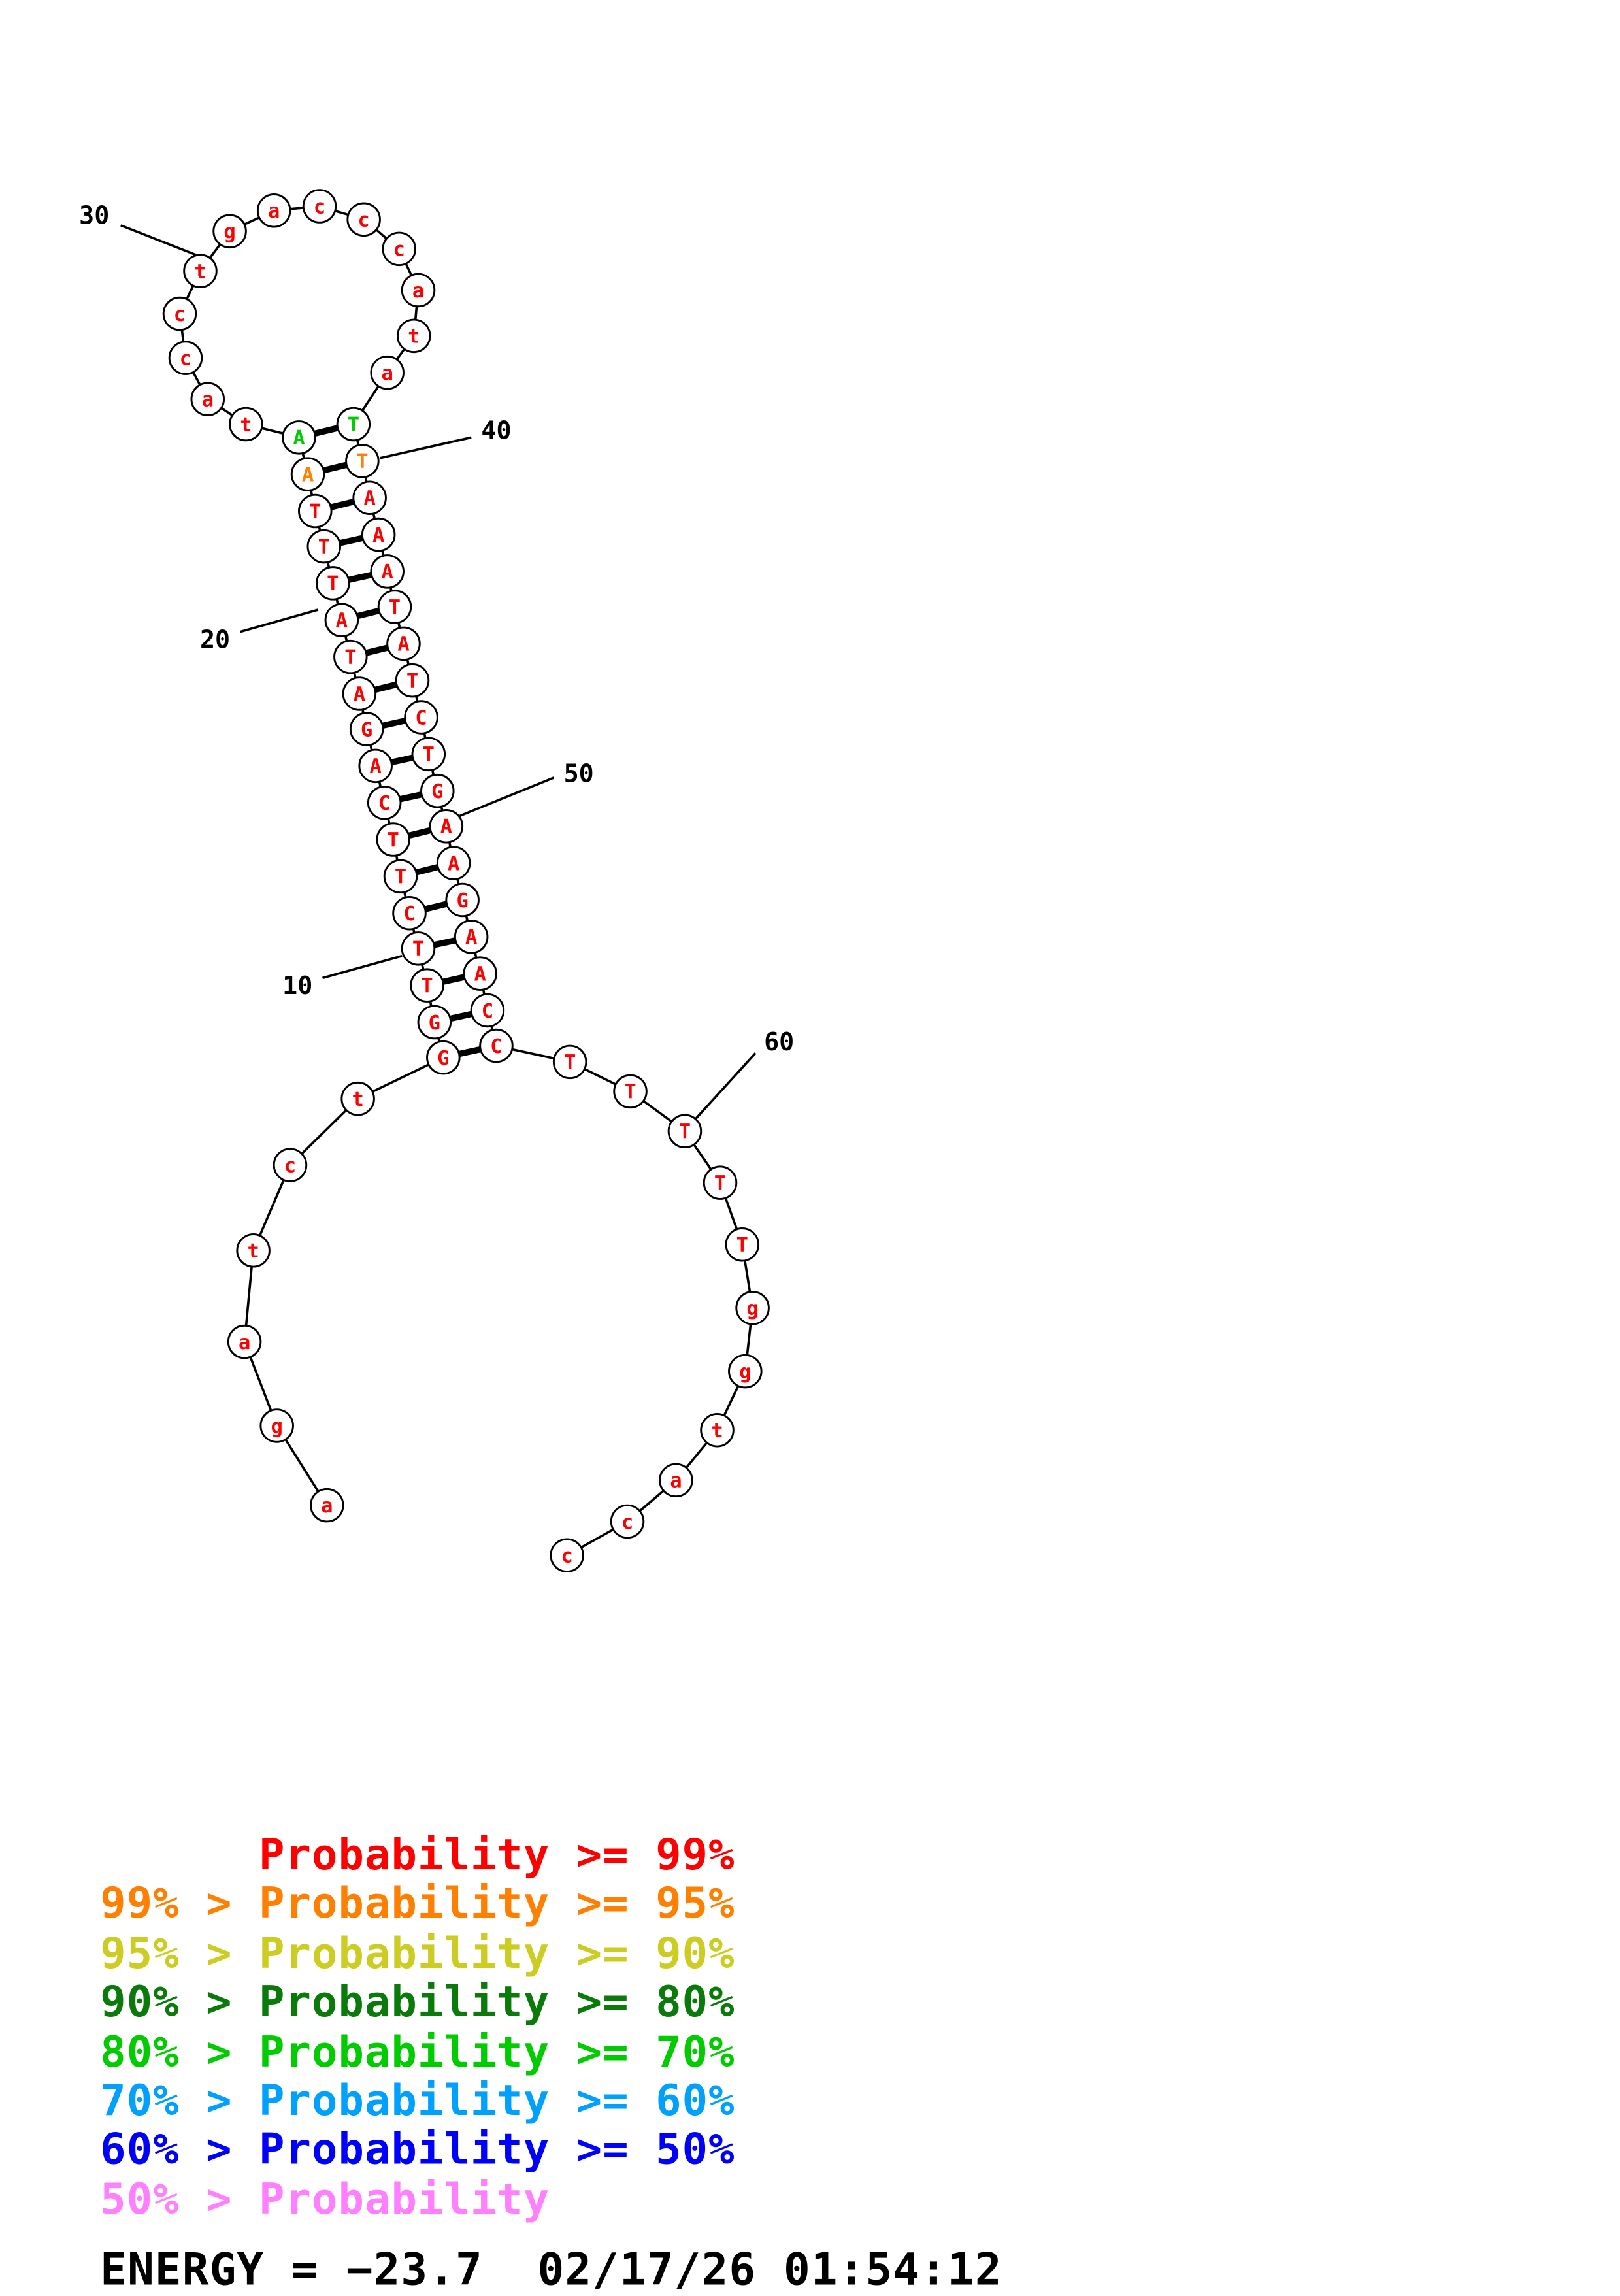 This screenshot has height=2296, width=1620. I want to click on legend-line: 60% > Probability >= 50%, so click(417, 2149).